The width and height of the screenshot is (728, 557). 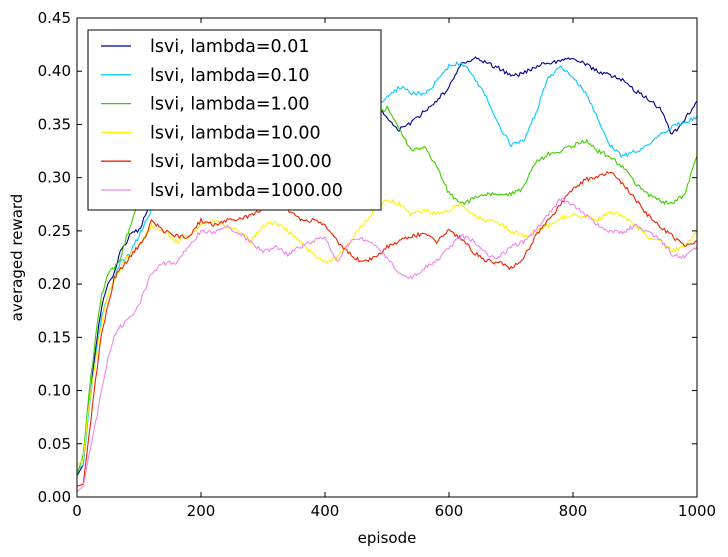 I want to click on x-tick-label: 600, so click(x=449, y=511).